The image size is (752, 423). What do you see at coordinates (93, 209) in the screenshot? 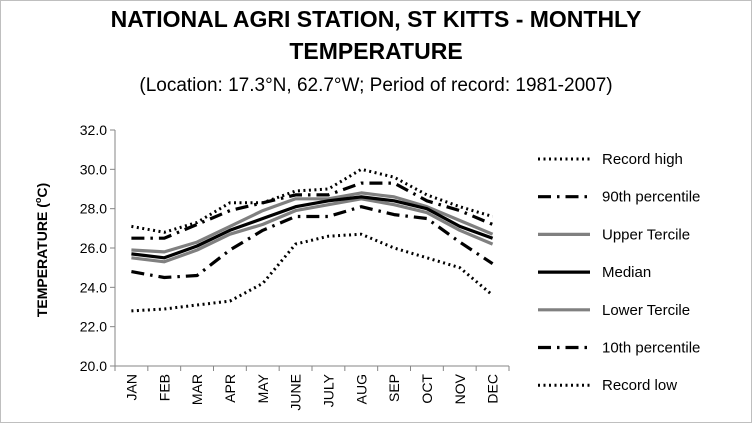
I see `y-tick-label: 28.0` at bounding box center [93, 209].